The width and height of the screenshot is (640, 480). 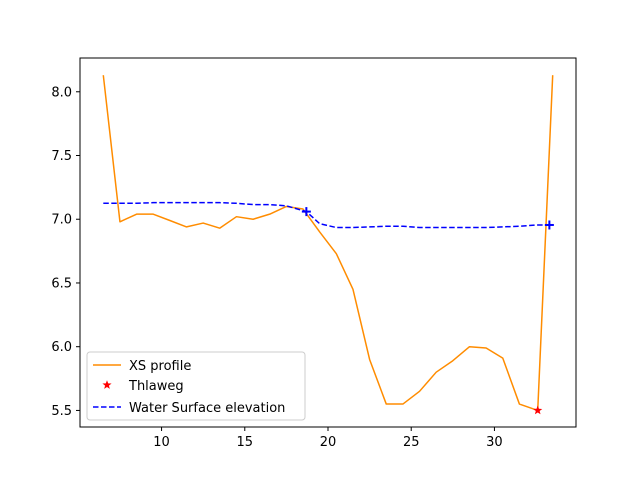 I want to click on legend-label-xs-profile: XS profile, so click(x=160, y=366).